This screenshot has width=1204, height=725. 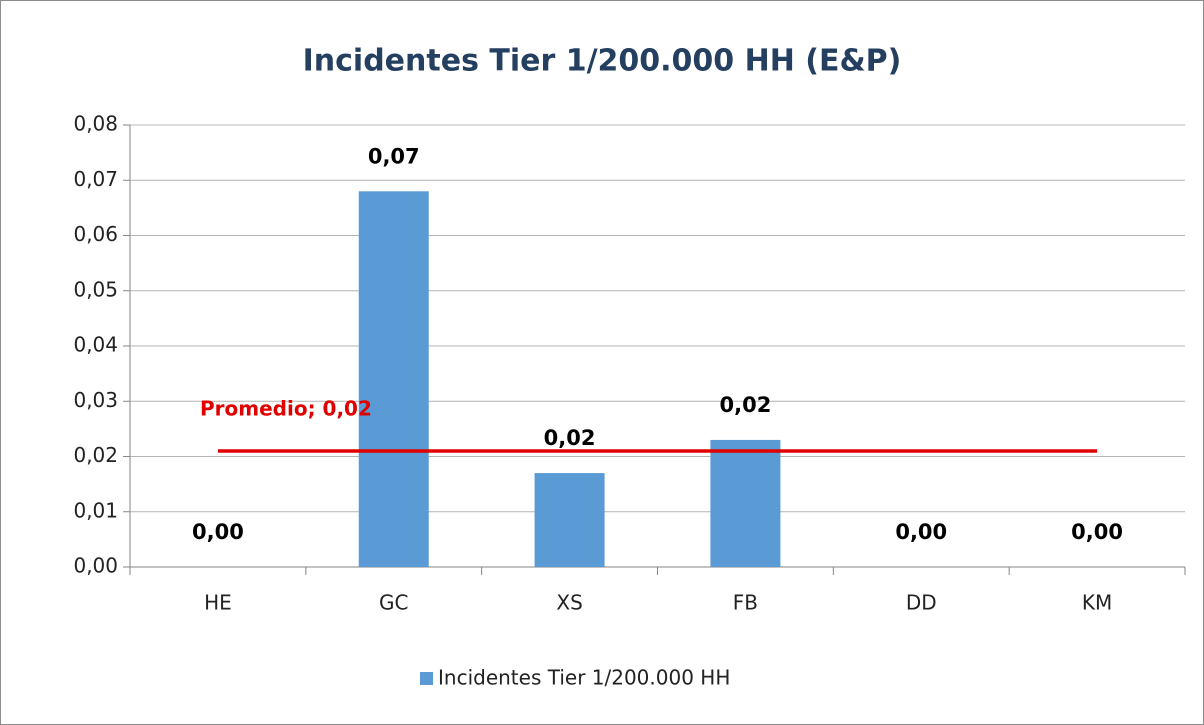 I want to click on x-tick-label: XS, so click(x=569, y=603).